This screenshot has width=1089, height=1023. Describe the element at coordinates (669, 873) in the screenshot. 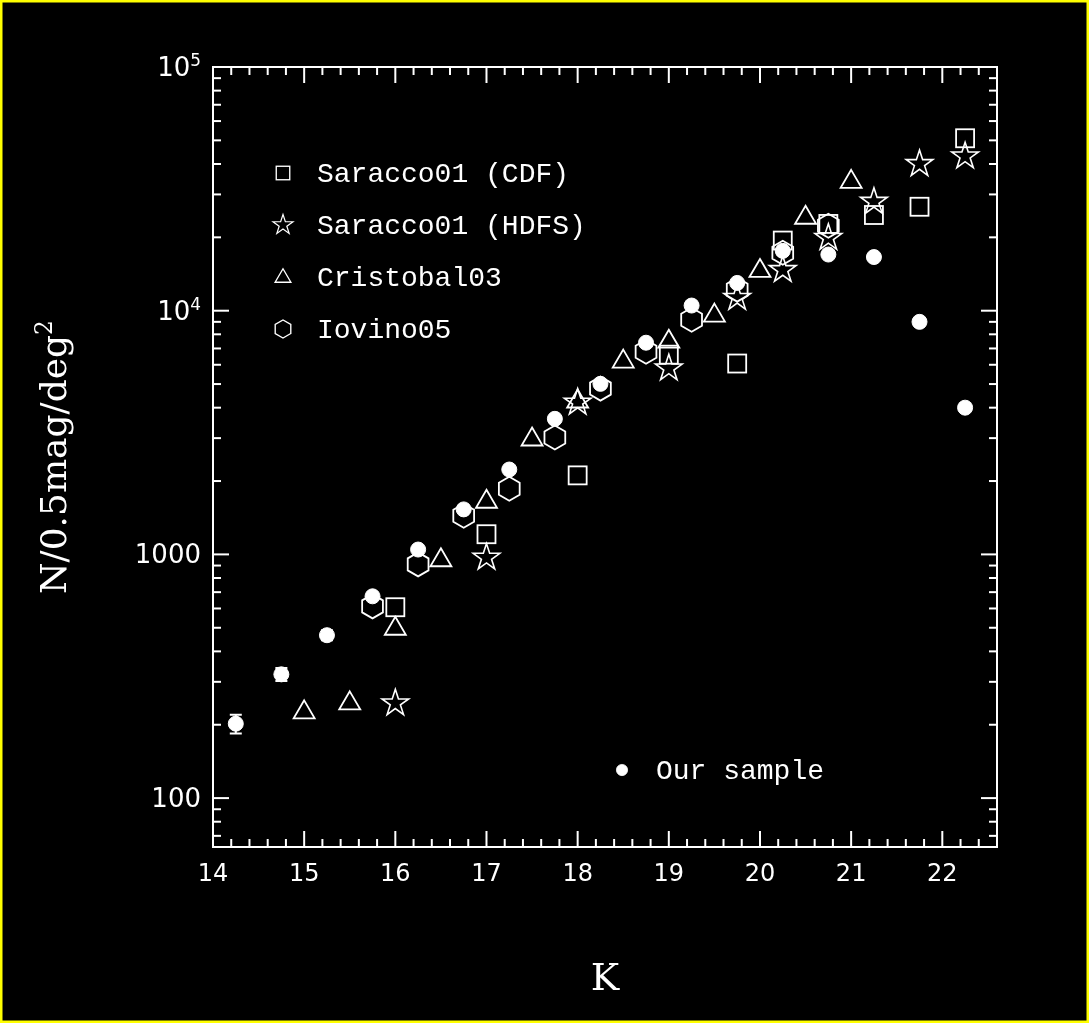

I see `x-tick-label: 19` at that location.